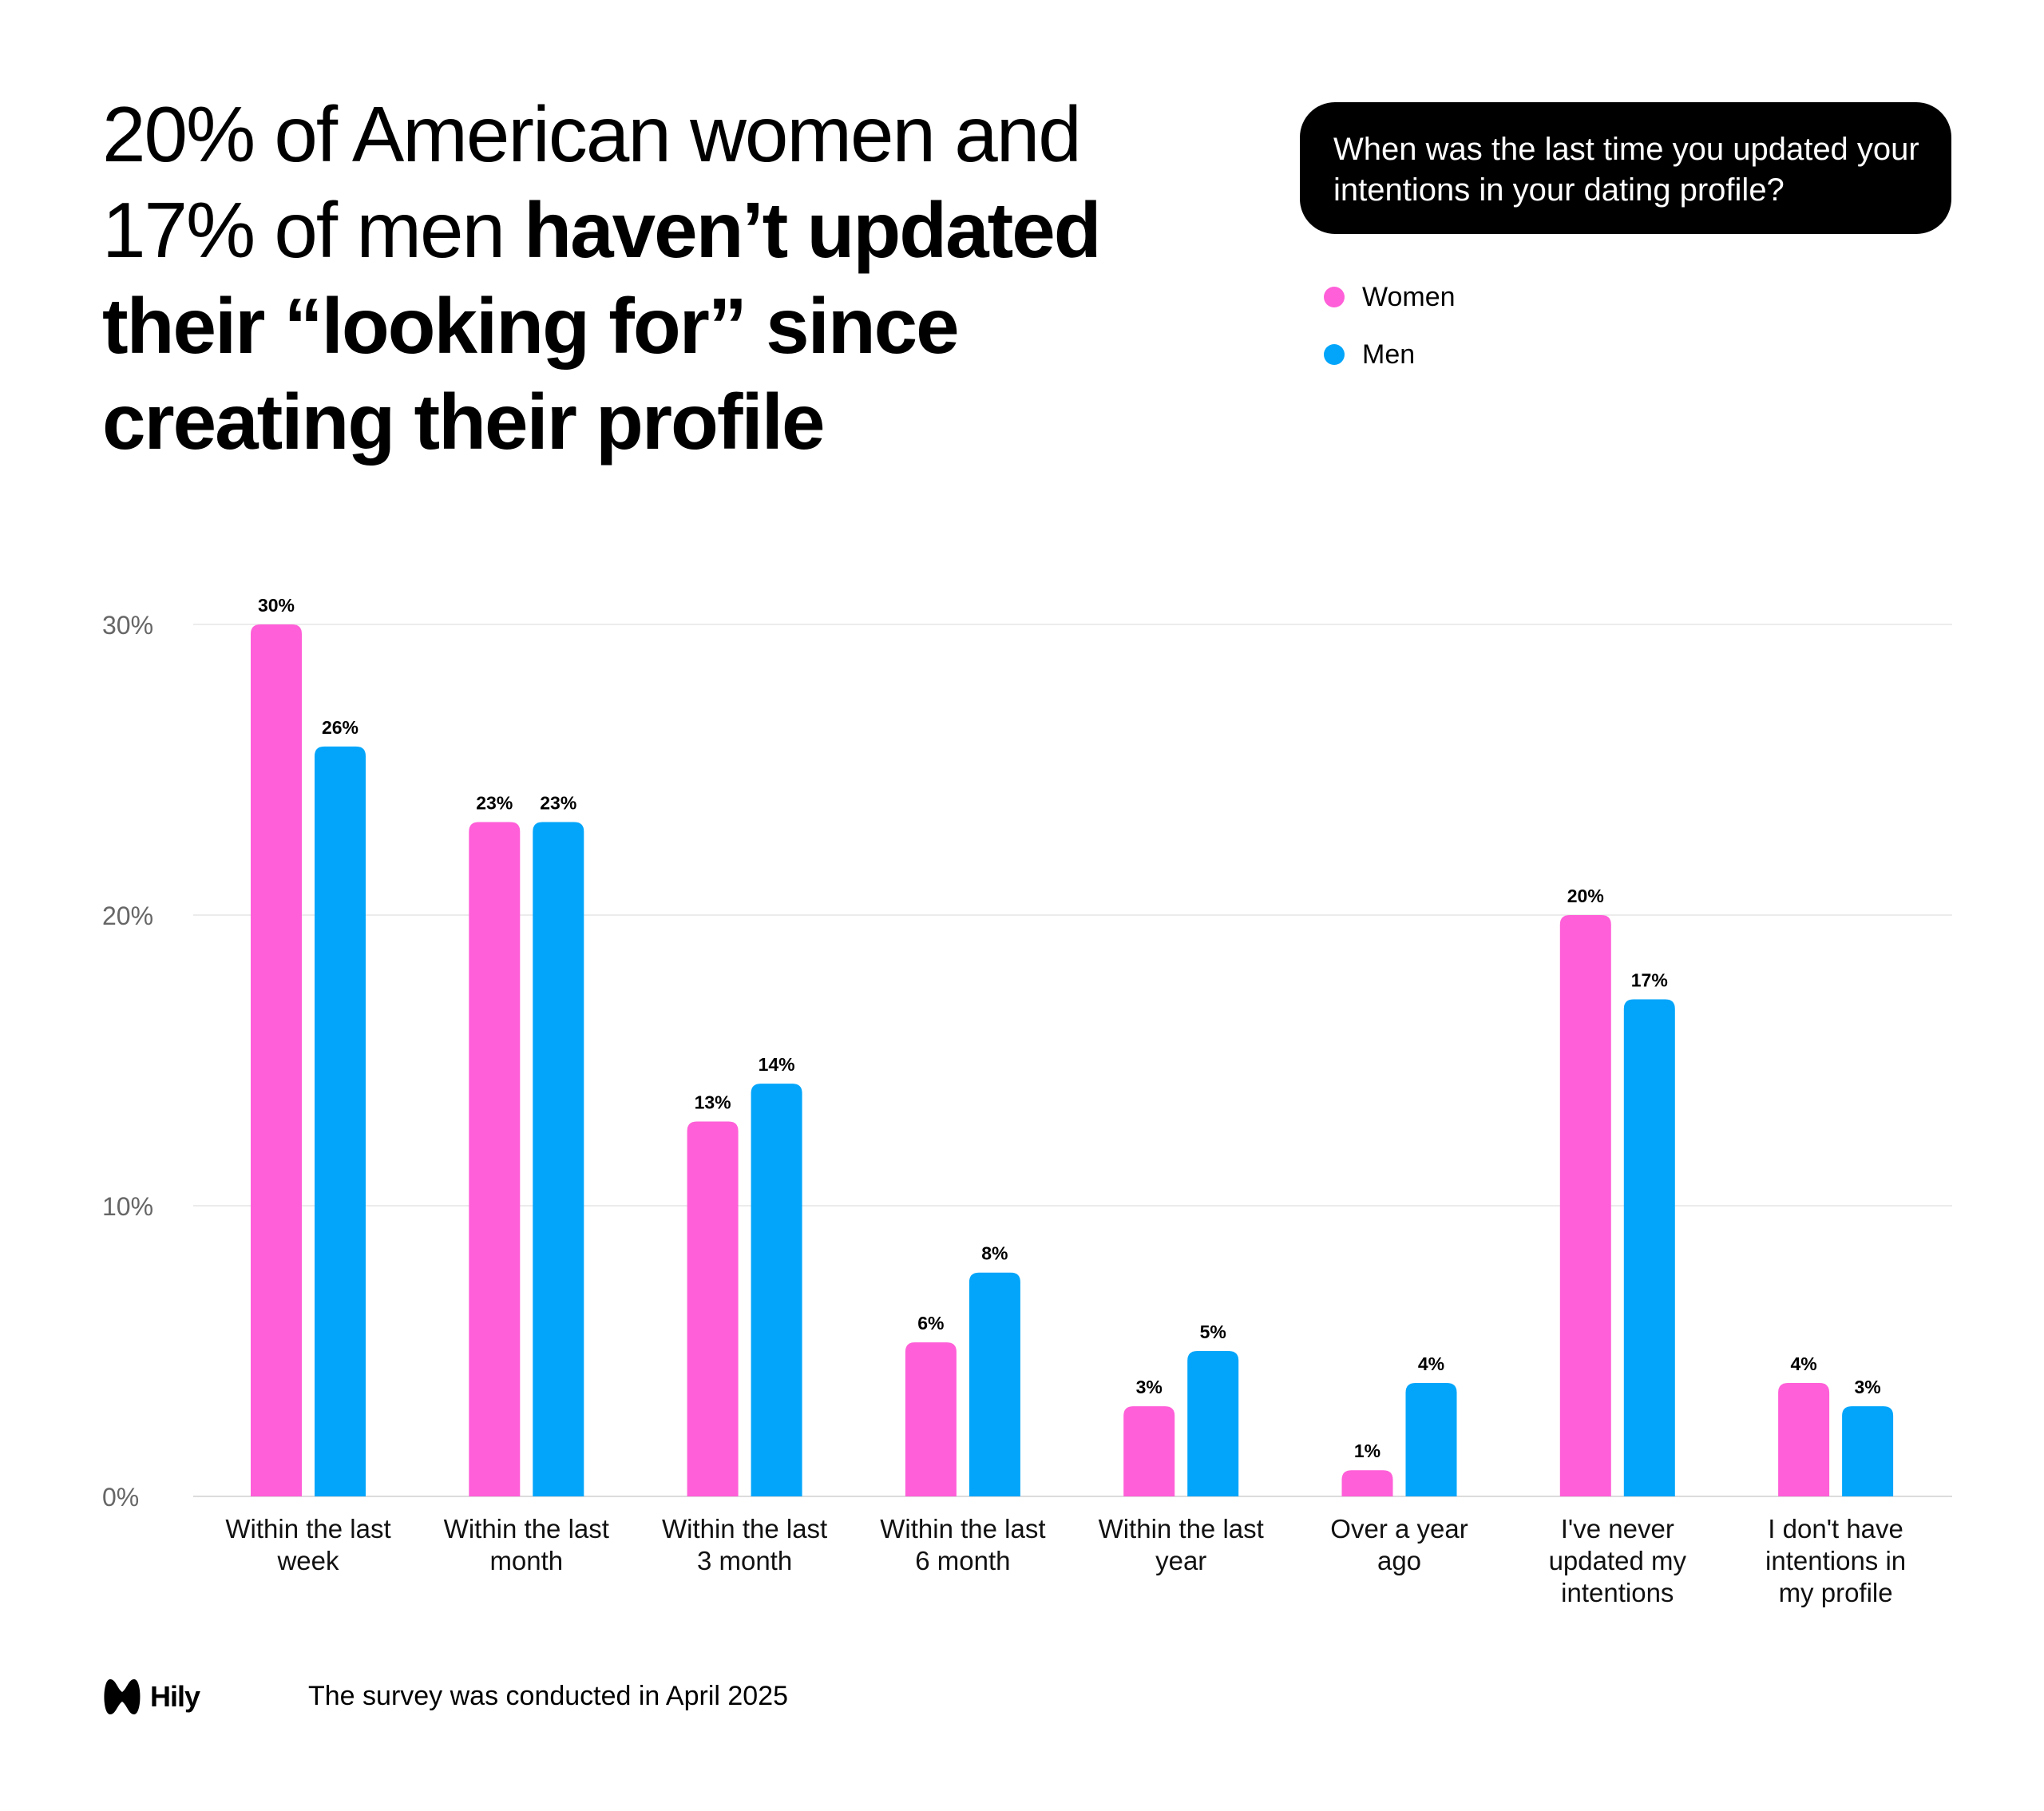 This screenshot has width=2044, height=1811. Describe the element at coordinates (1617, 1529) in the screenshot. I see `x-tick-label-line: I've never` at that location.